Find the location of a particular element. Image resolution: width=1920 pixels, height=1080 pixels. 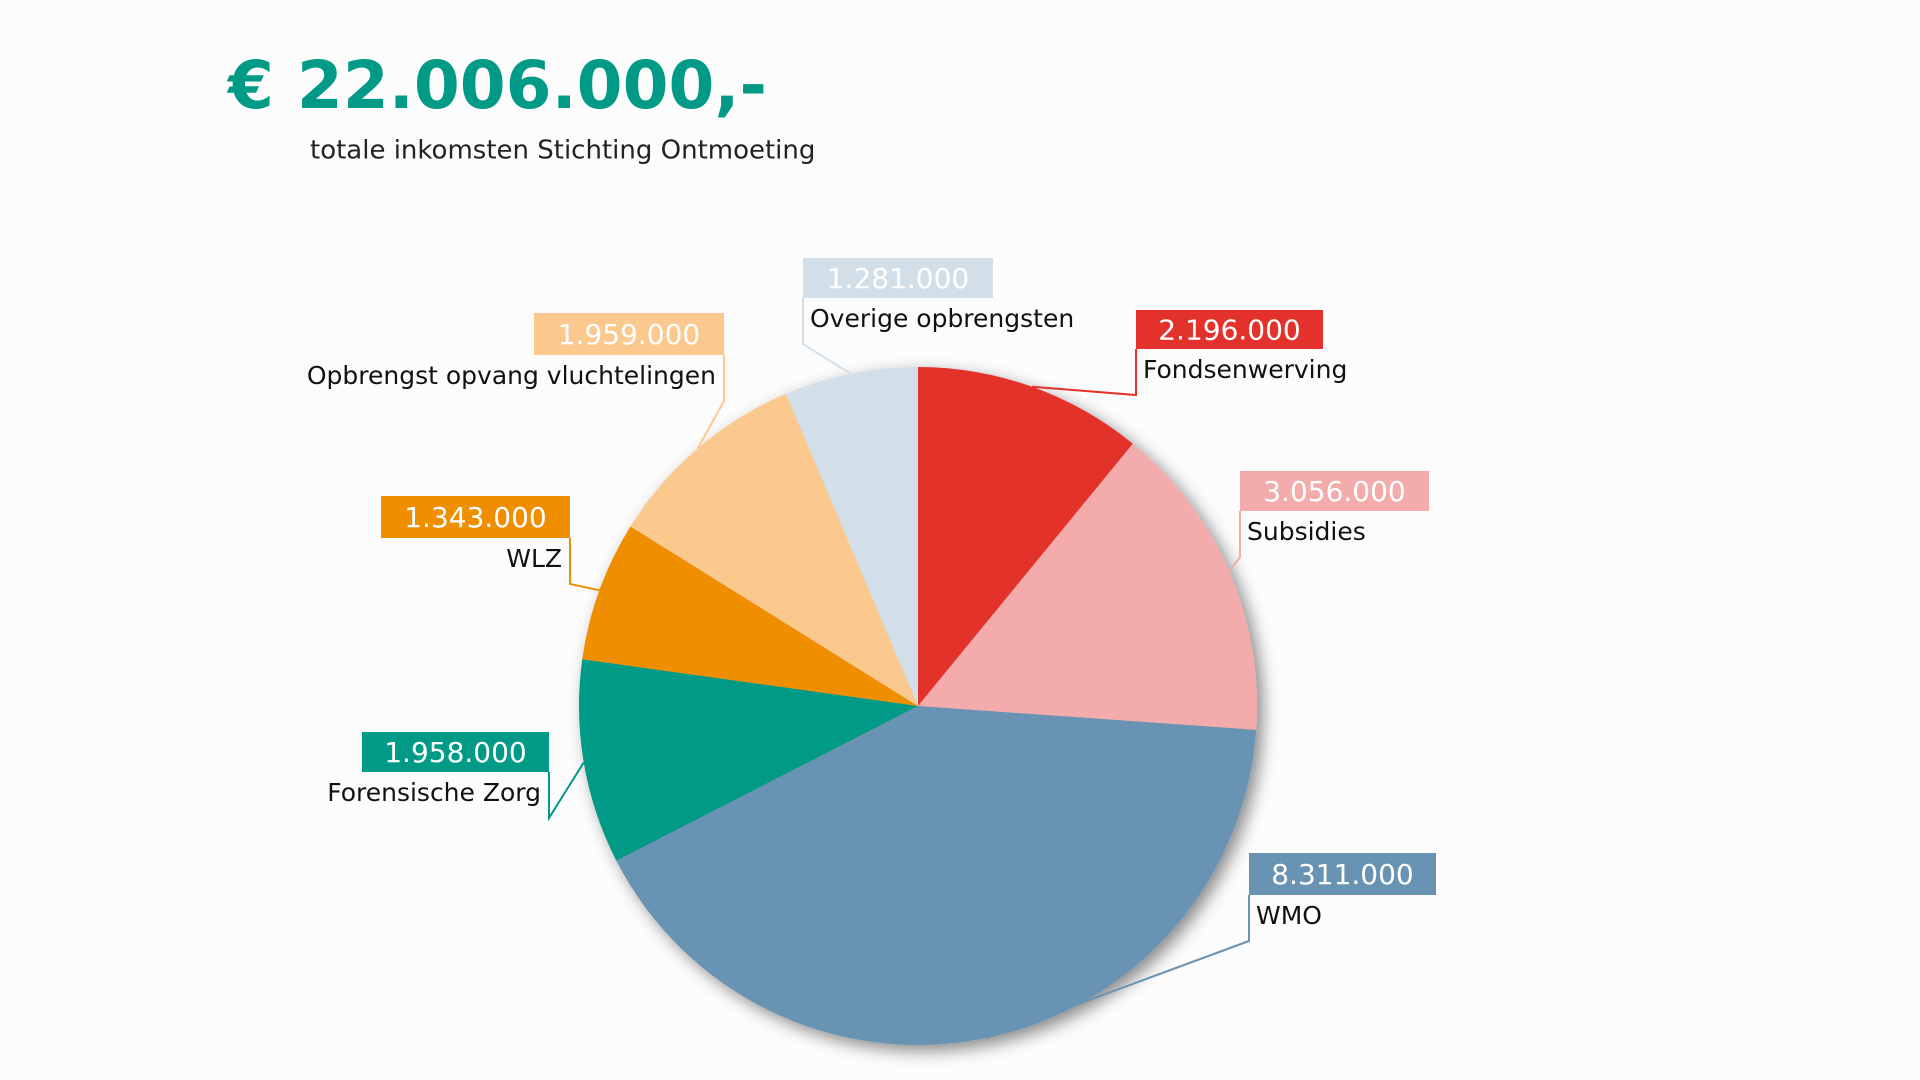

value-label: 3.056.000 is located at coordinates (1334, 491).